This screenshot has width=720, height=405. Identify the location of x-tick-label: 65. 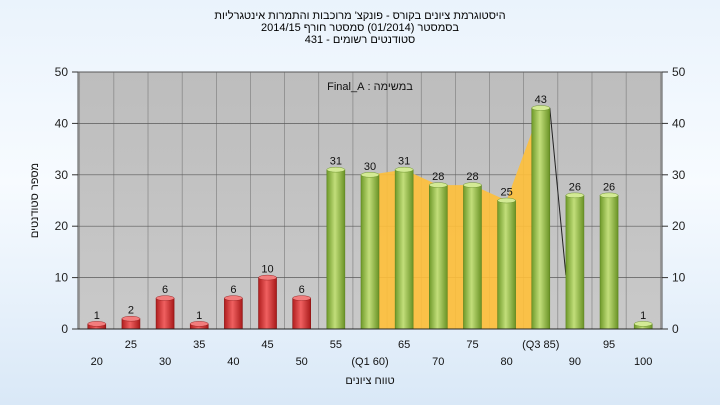
(404, 345).